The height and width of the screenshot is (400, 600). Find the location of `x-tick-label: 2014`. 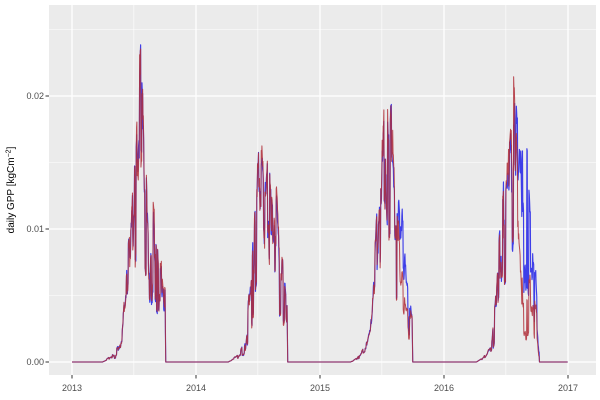

x-tick-label: 2014 is located at coordinates (196, 388).